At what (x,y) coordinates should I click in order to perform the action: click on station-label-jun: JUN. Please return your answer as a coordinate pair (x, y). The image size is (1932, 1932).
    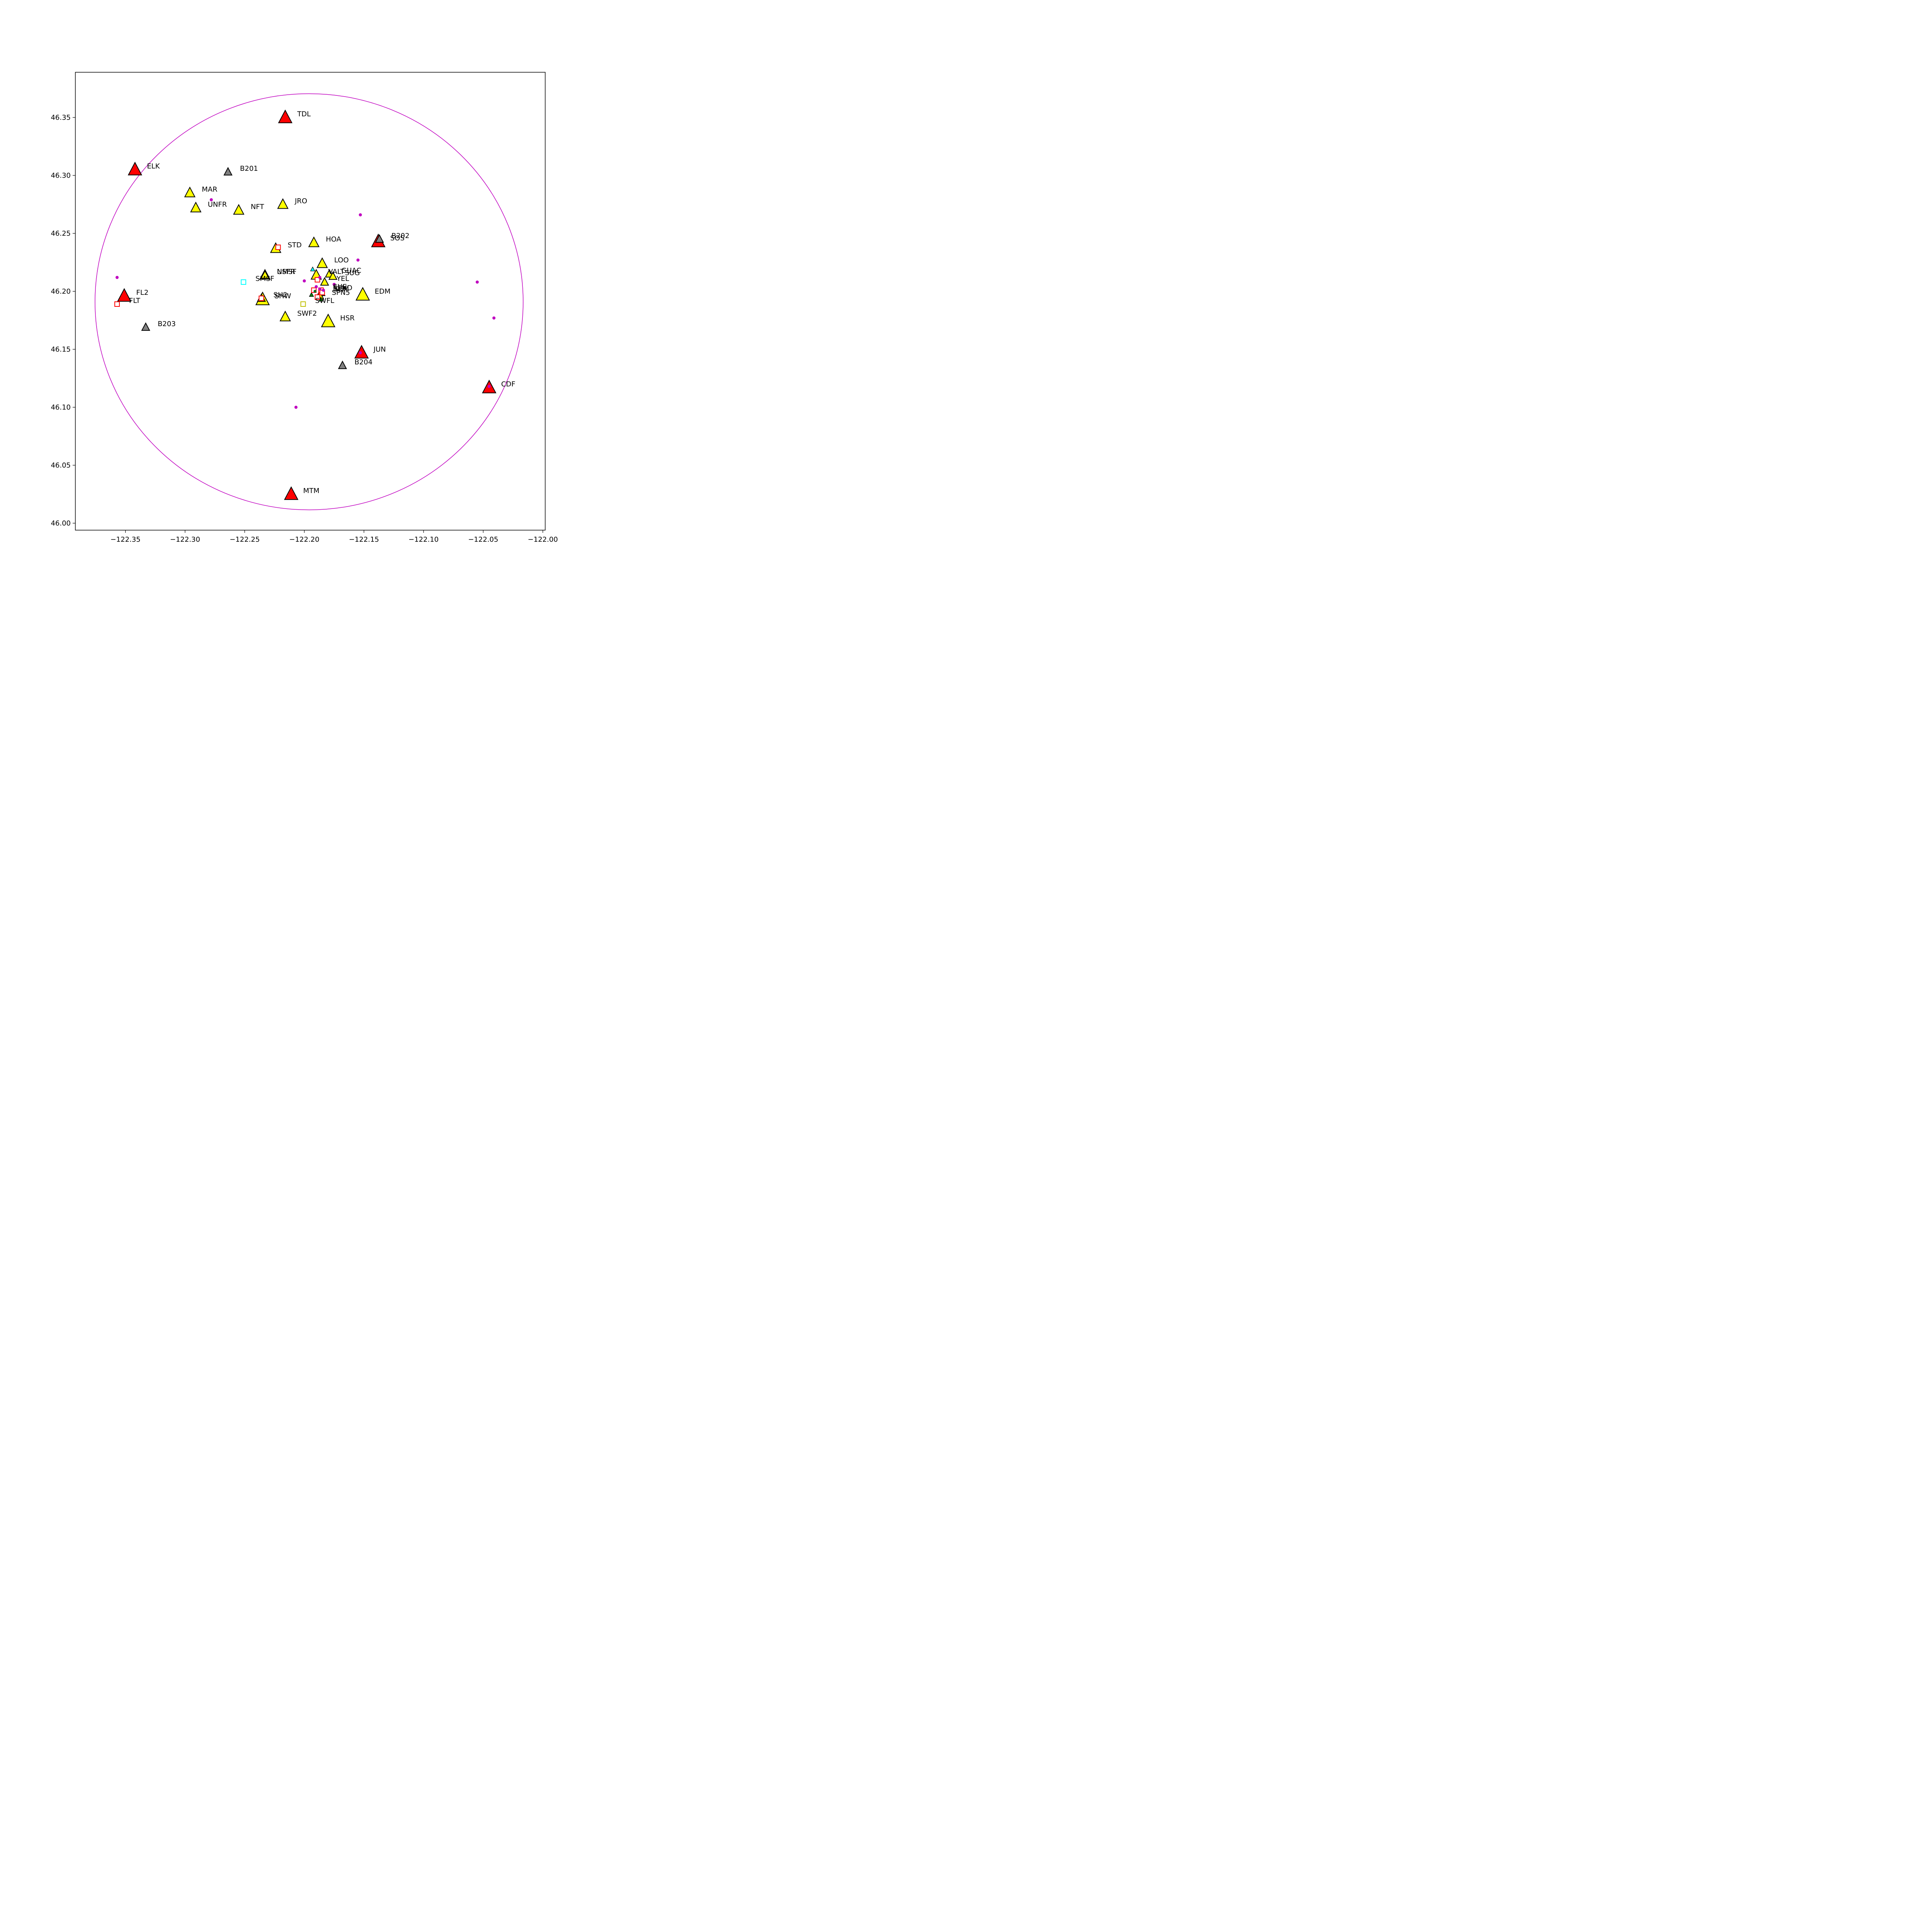
    Looking at the image, I should click on (380, 349).